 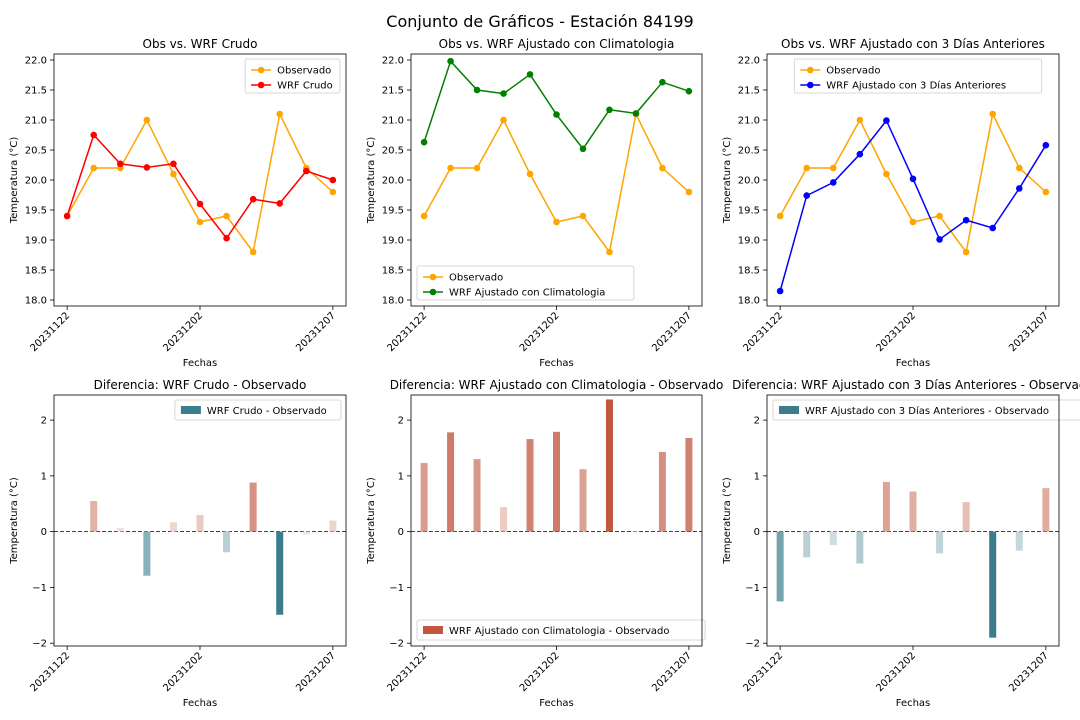 What do you see at coordinates (556, 363) in the screenshot?
I see `x-axis-label: Fechas` at bounding box center [556, 363].